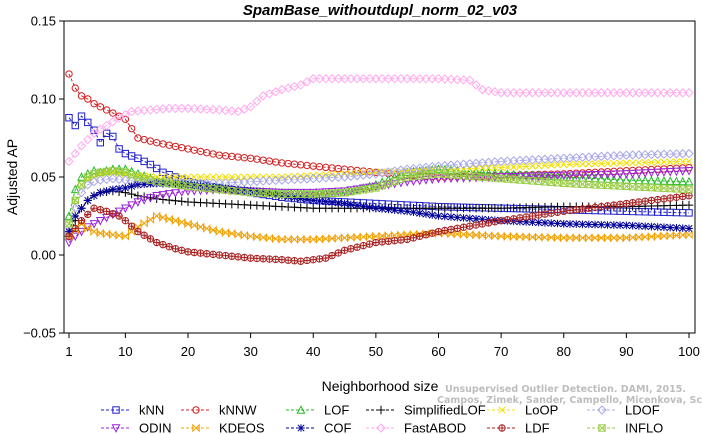  Describe the element at coordinates (537, 427) in the screenshot. I see `legend-label: LDF` at that location.